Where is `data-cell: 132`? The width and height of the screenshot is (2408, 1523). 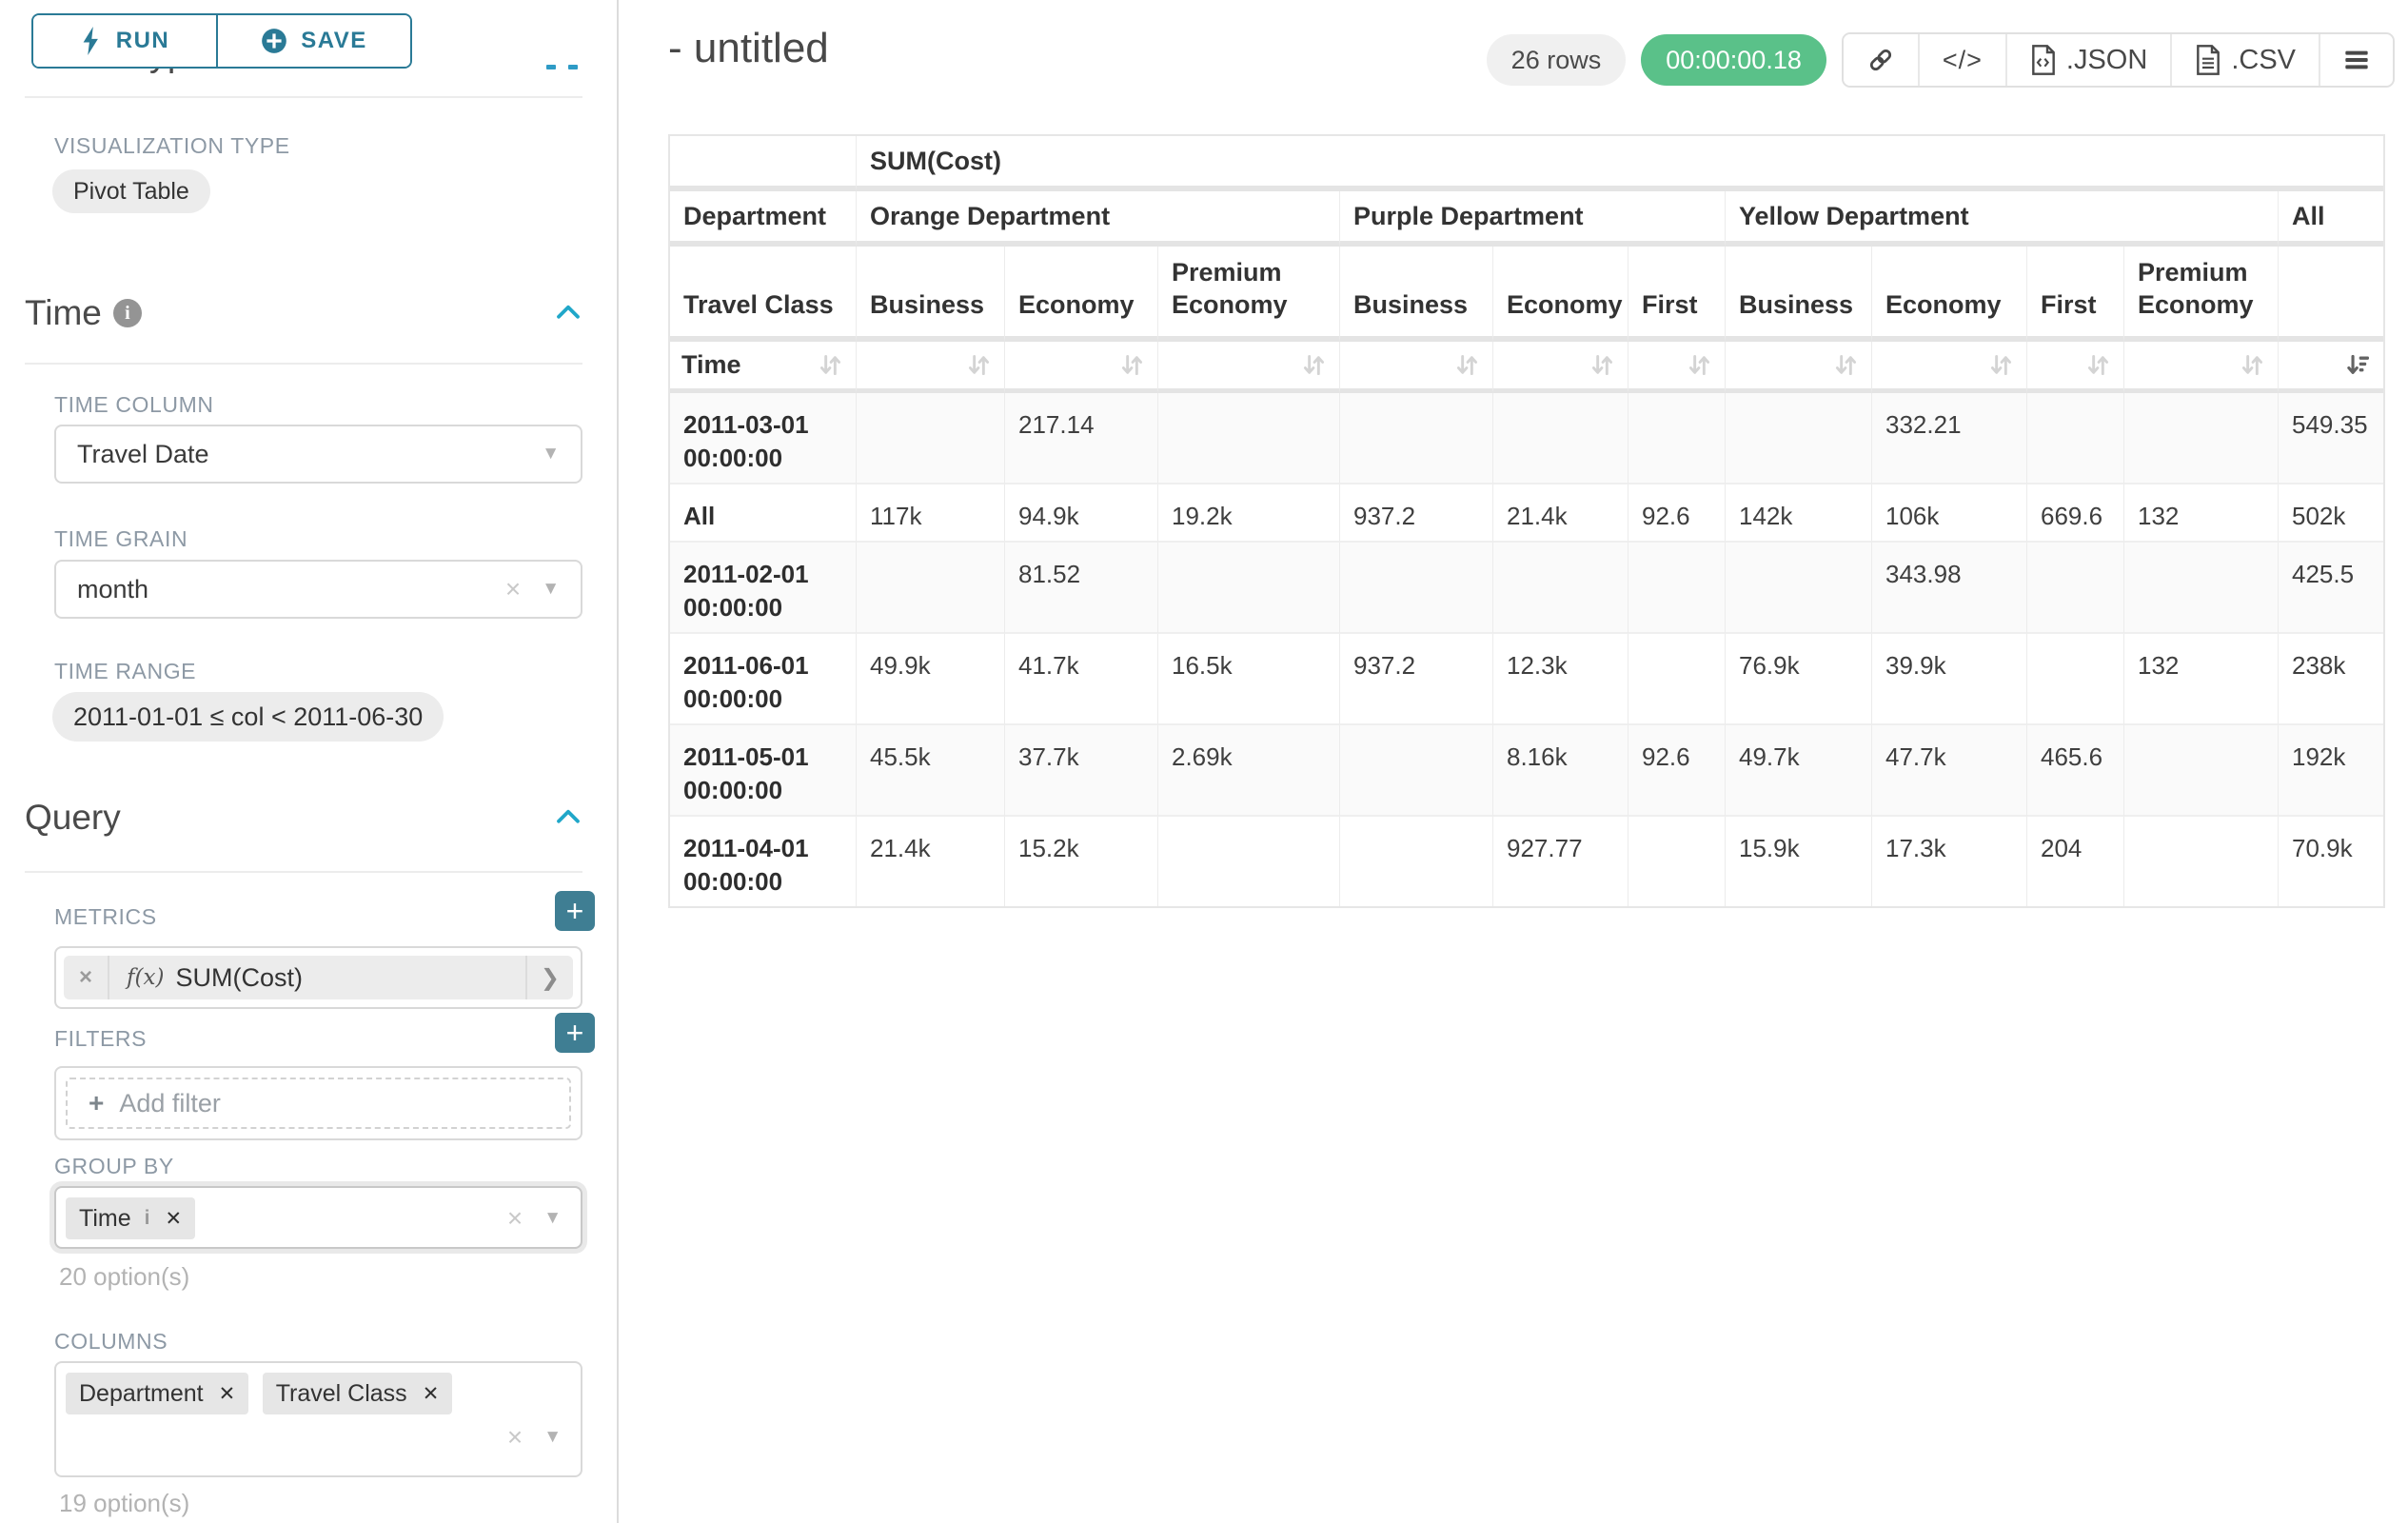 data-cell: 132 is located at coordinates (2201, 679).